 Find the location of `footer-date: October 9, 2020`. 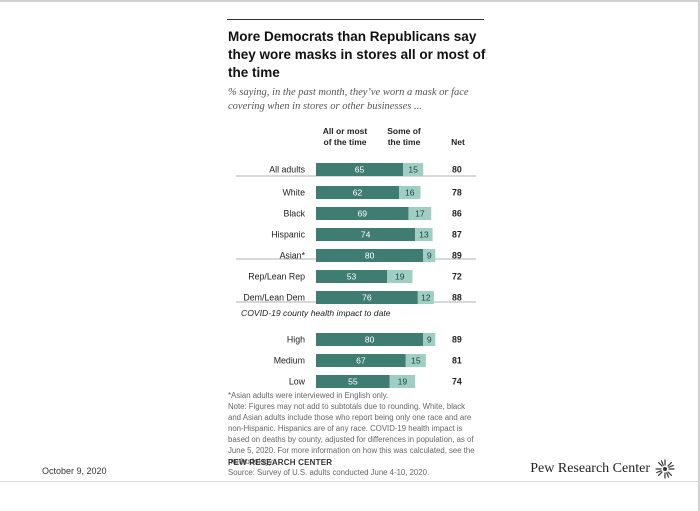

footer-date: October 9, 2020 is located at coordinates (74, 471).